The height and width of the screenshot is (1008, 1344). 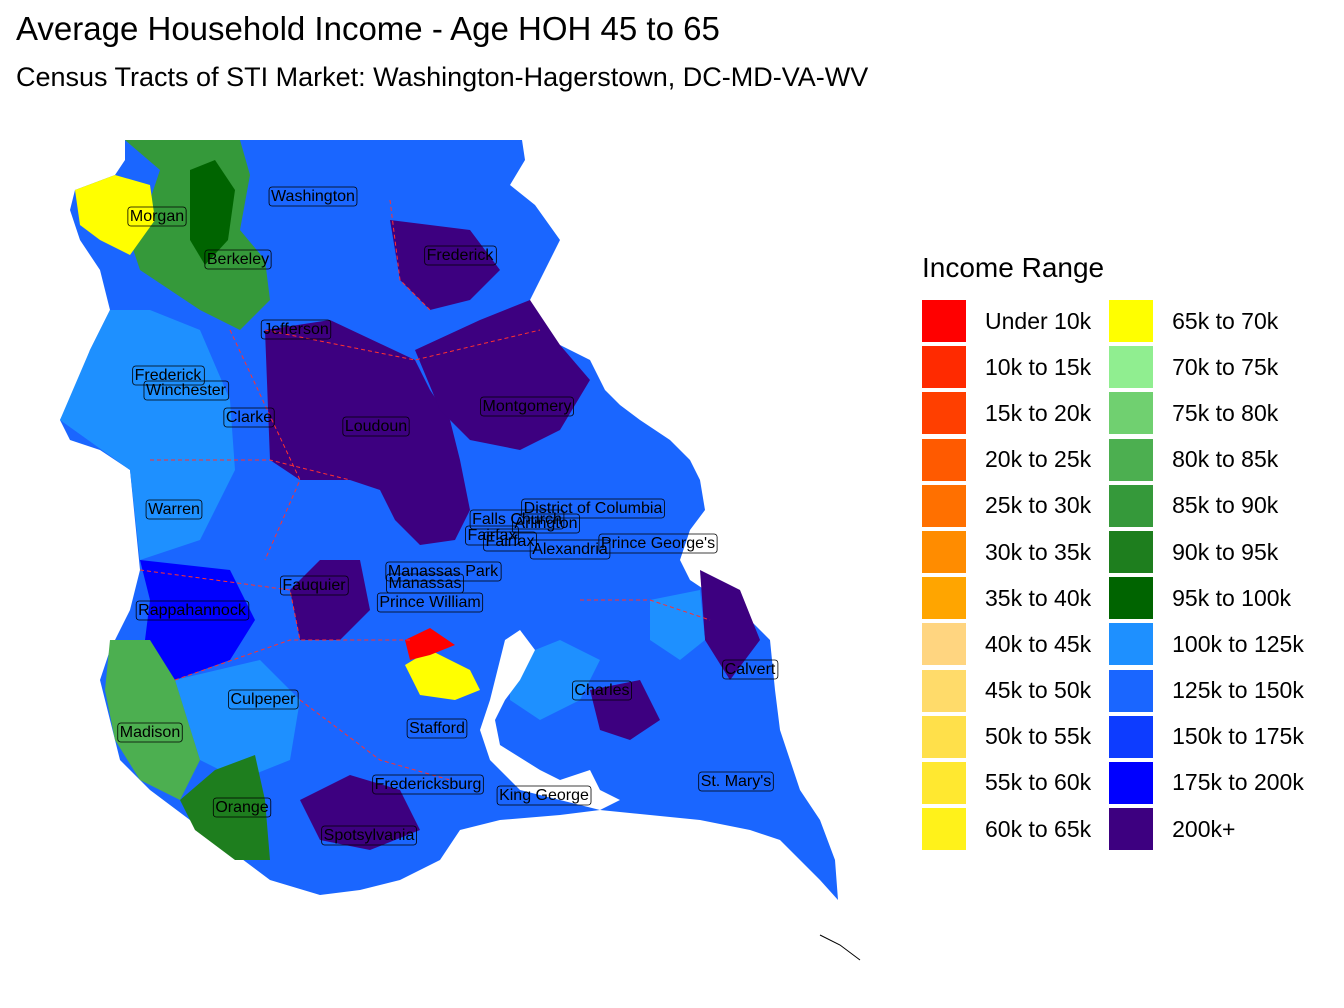 What do you see at coordinates (1006, 413) in the screenshot?
I see `legend-item: 15k to 20k` at bounding box center [1006, 413].